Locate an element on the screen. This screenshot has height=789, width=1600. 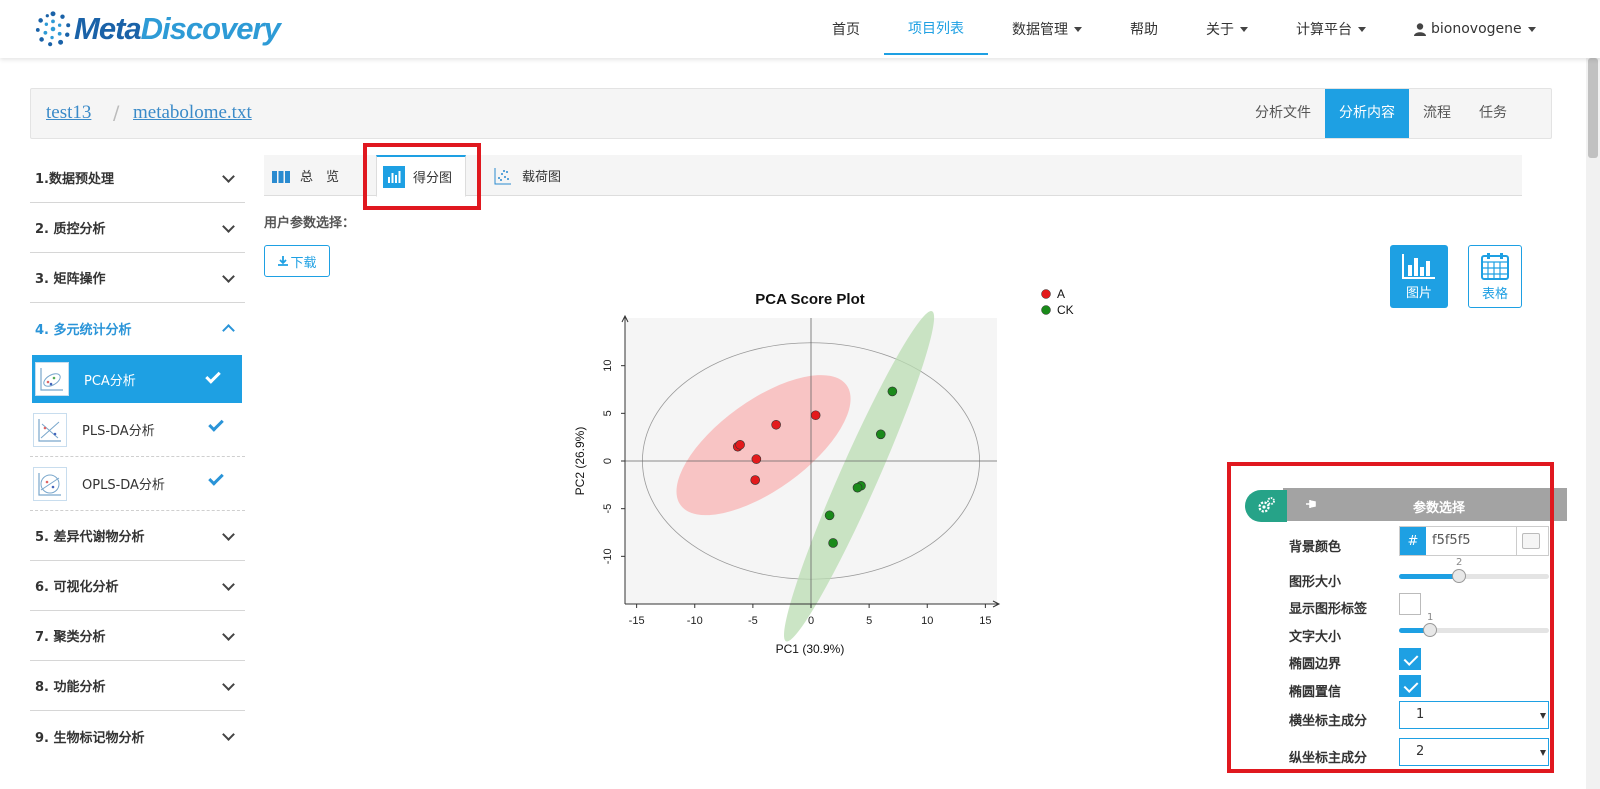
tab-overview: 总 览 is located at coordinates (304, 175).